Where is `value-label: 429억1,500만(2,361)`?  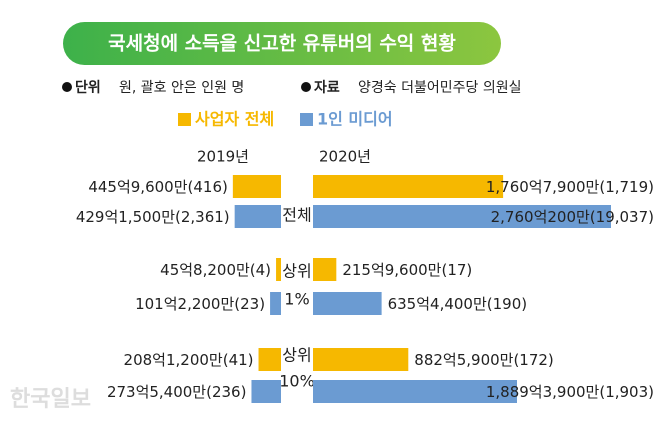 value-label: 429억1,500만(2,361) is located at coordinates (153, 217).